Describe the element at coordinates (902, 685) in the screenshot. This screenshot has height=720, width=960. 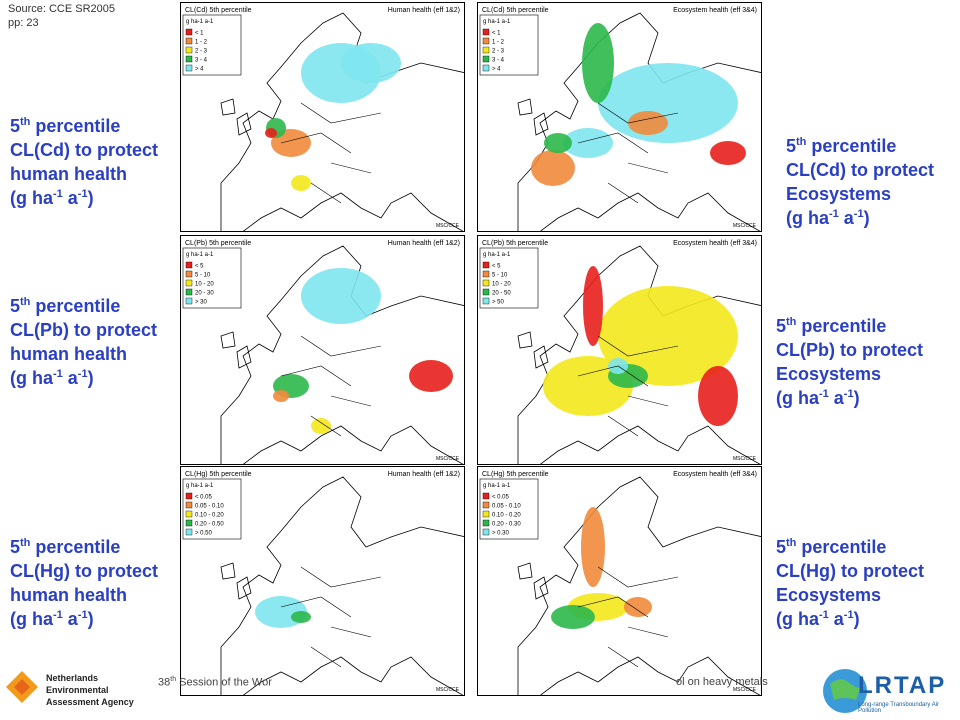
I see `logo-name: LRTAP` at that location.